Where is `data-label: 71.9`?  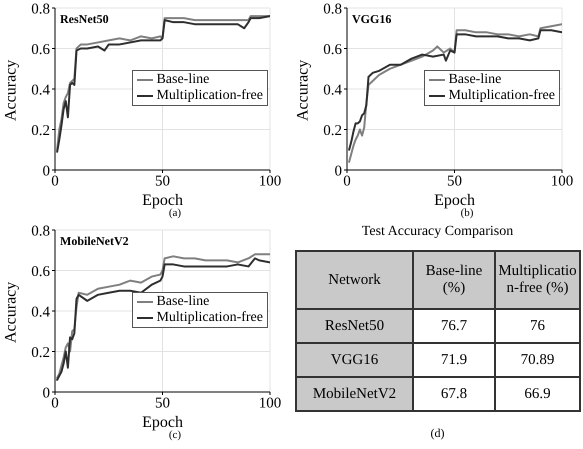 data-label: 71.9 is located at coordinates (454, 360).